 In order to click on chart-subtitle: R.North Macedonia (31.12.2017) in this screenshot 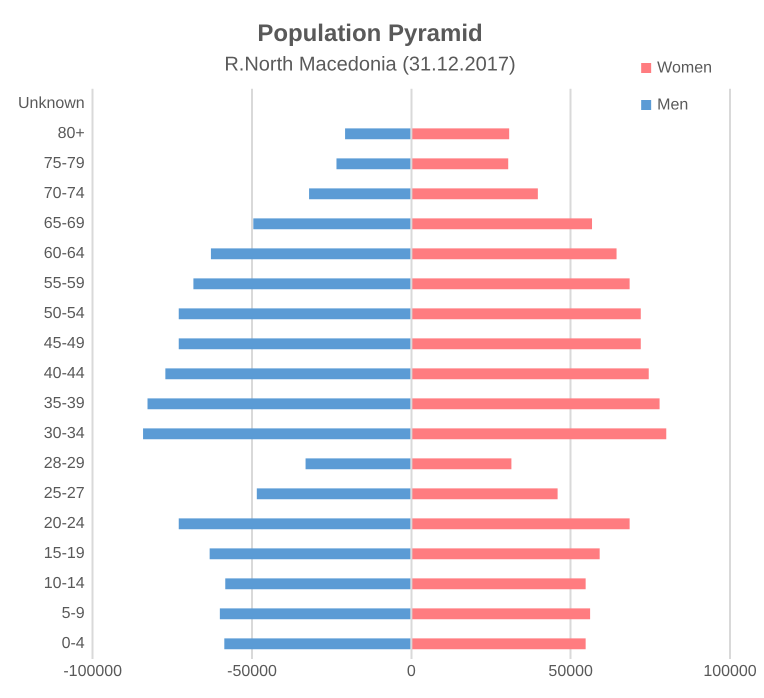, I will do `click(370, 64)`.